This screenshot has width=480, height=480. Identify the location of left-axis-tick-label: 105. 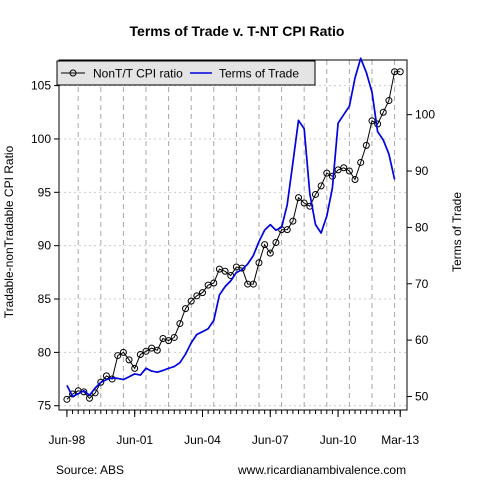
(41, 86).